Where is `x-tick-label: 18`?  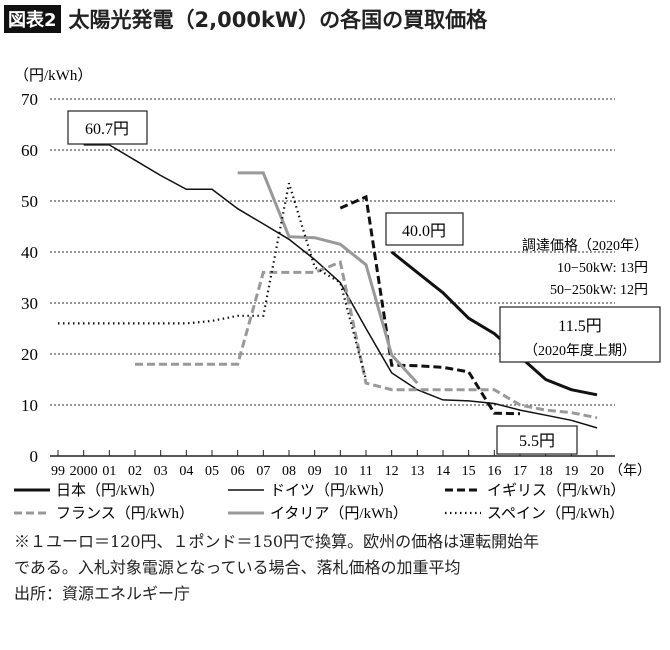 x-tick-label: 18 is located at coordinates (546, 471).